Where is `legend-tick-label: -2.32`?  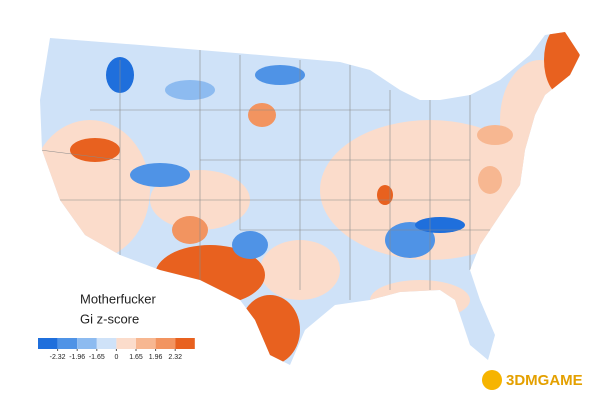
legend-tick-label: -2.32 is located at coordinates (58, 357).